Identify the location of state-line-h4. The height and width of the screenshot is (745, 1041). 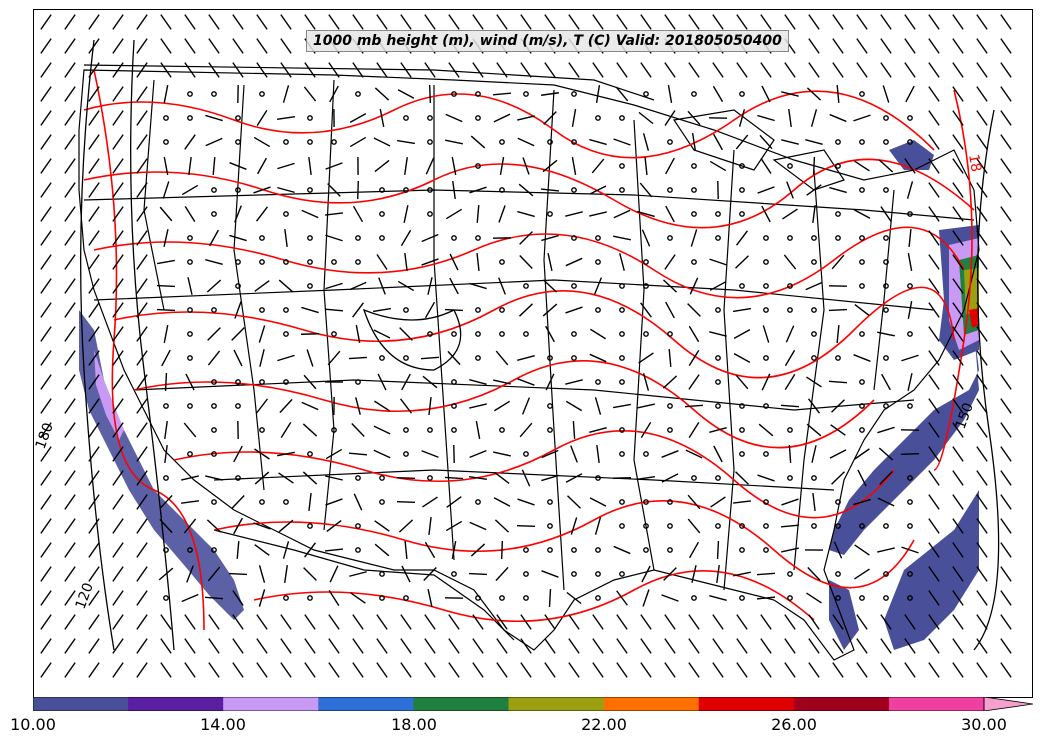
(524, 480).